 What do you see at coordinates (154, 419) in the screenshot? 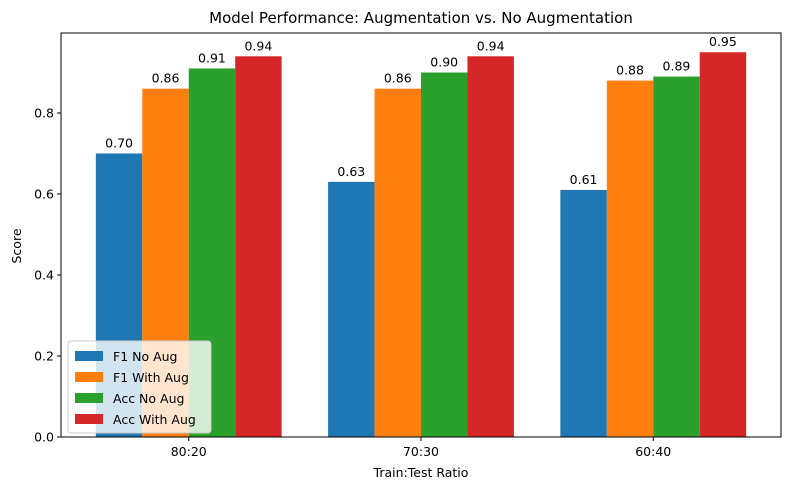
I see `legend-entry: Acc With Aug` at bounding box center [154, 419].